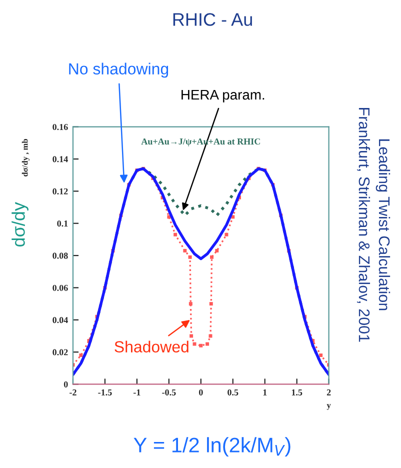 This screenshot has height=468, width=401. Describe the element at coordinates (223, 96) in the screenshot. I see `annotation: HERA param.` at that location.